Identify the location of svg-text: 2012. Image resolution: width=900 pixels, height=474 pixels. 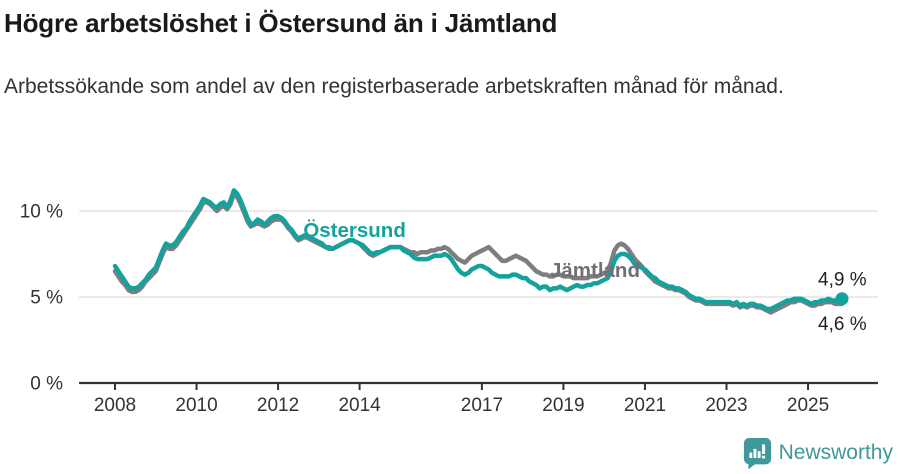
(278, 405).